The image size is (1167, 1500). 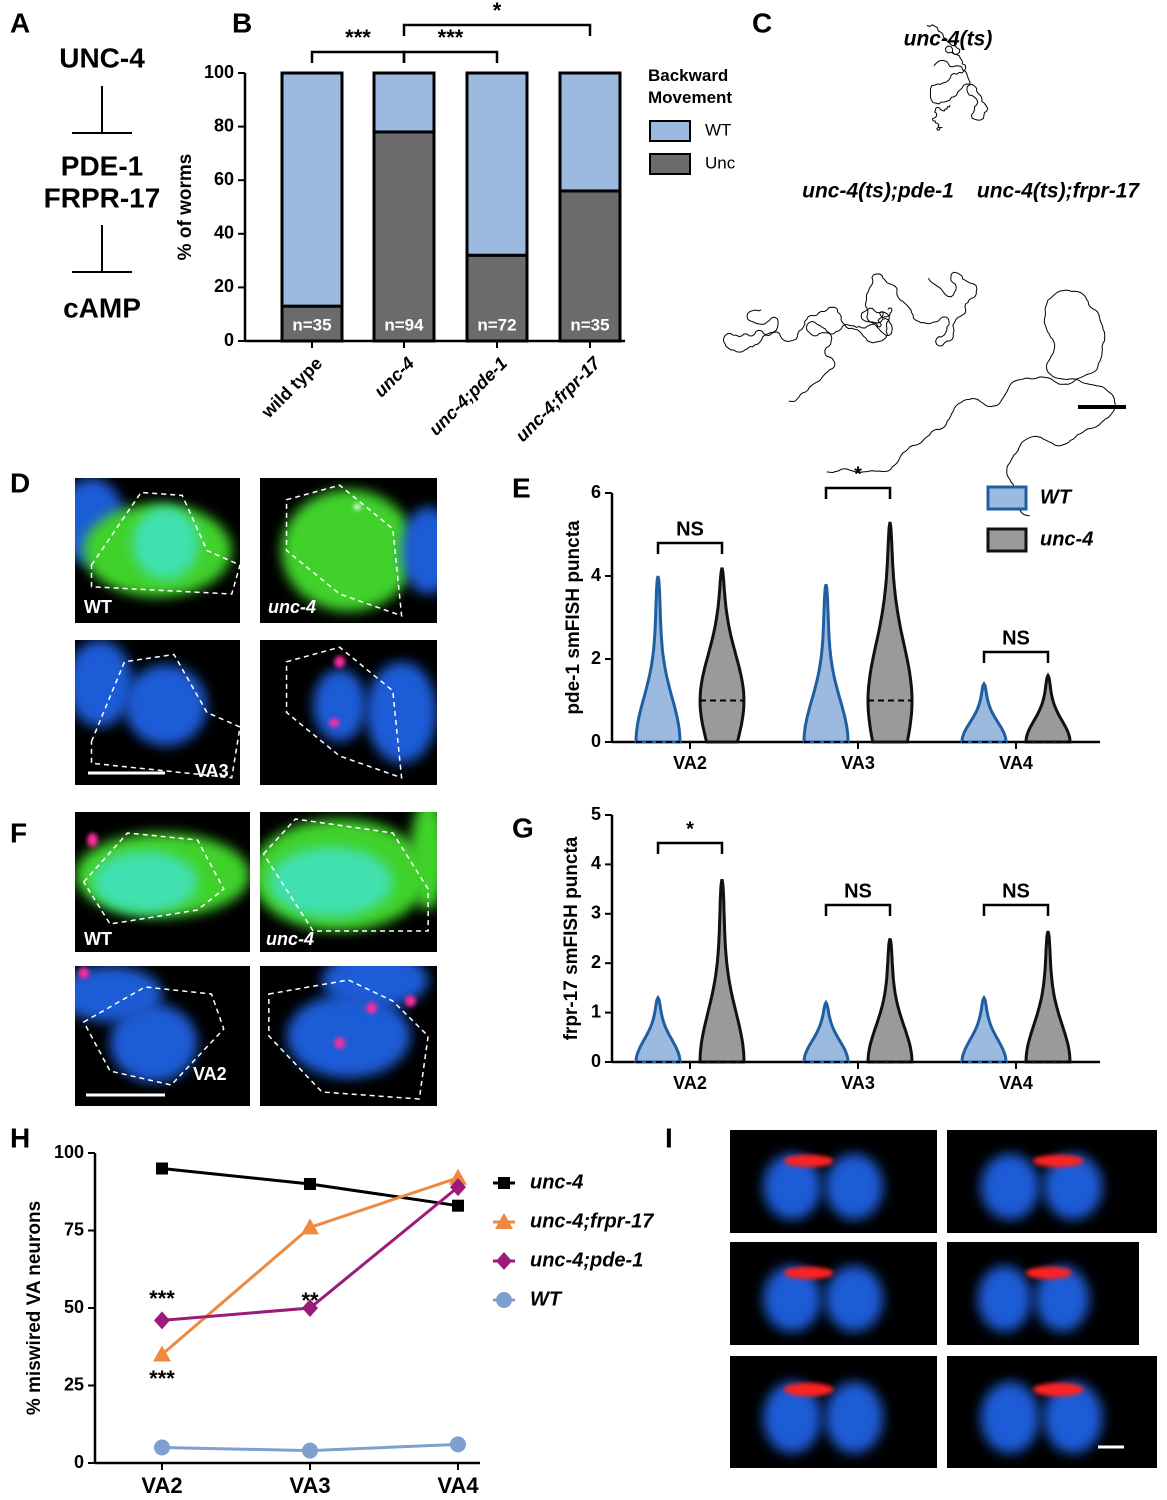 I want to click on track-title: unc-4(ts);frpr-17, so click(x=1058, y=191).